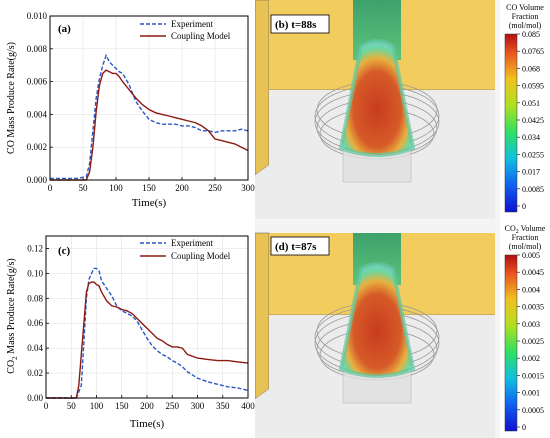 Image resolution: width=550 pixels, height=438 pixels. I want to click on chart-c-xlabel: Time(s), so click(147, 424).